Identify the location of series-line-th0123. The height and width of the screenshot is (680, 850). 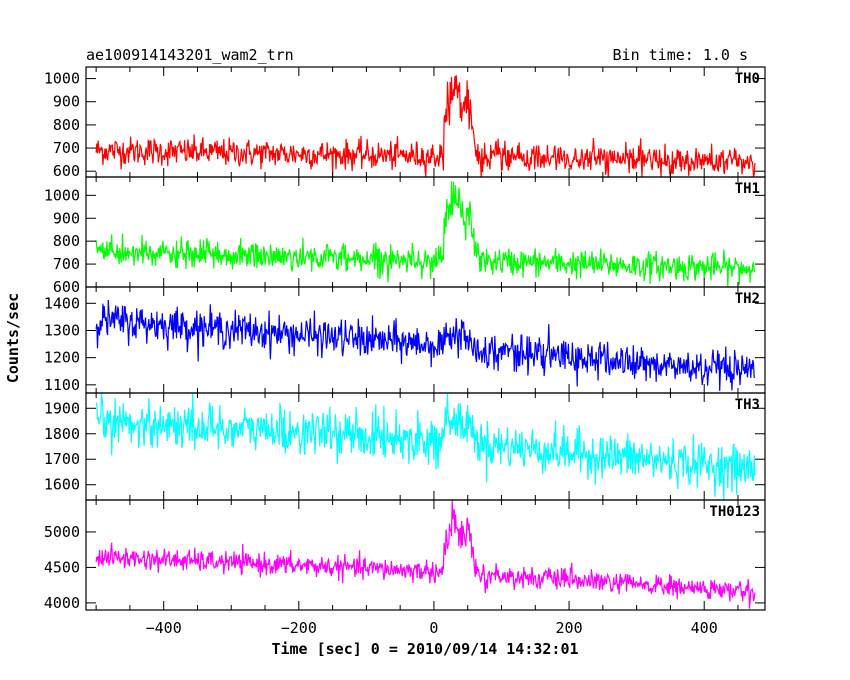
(425, 554).